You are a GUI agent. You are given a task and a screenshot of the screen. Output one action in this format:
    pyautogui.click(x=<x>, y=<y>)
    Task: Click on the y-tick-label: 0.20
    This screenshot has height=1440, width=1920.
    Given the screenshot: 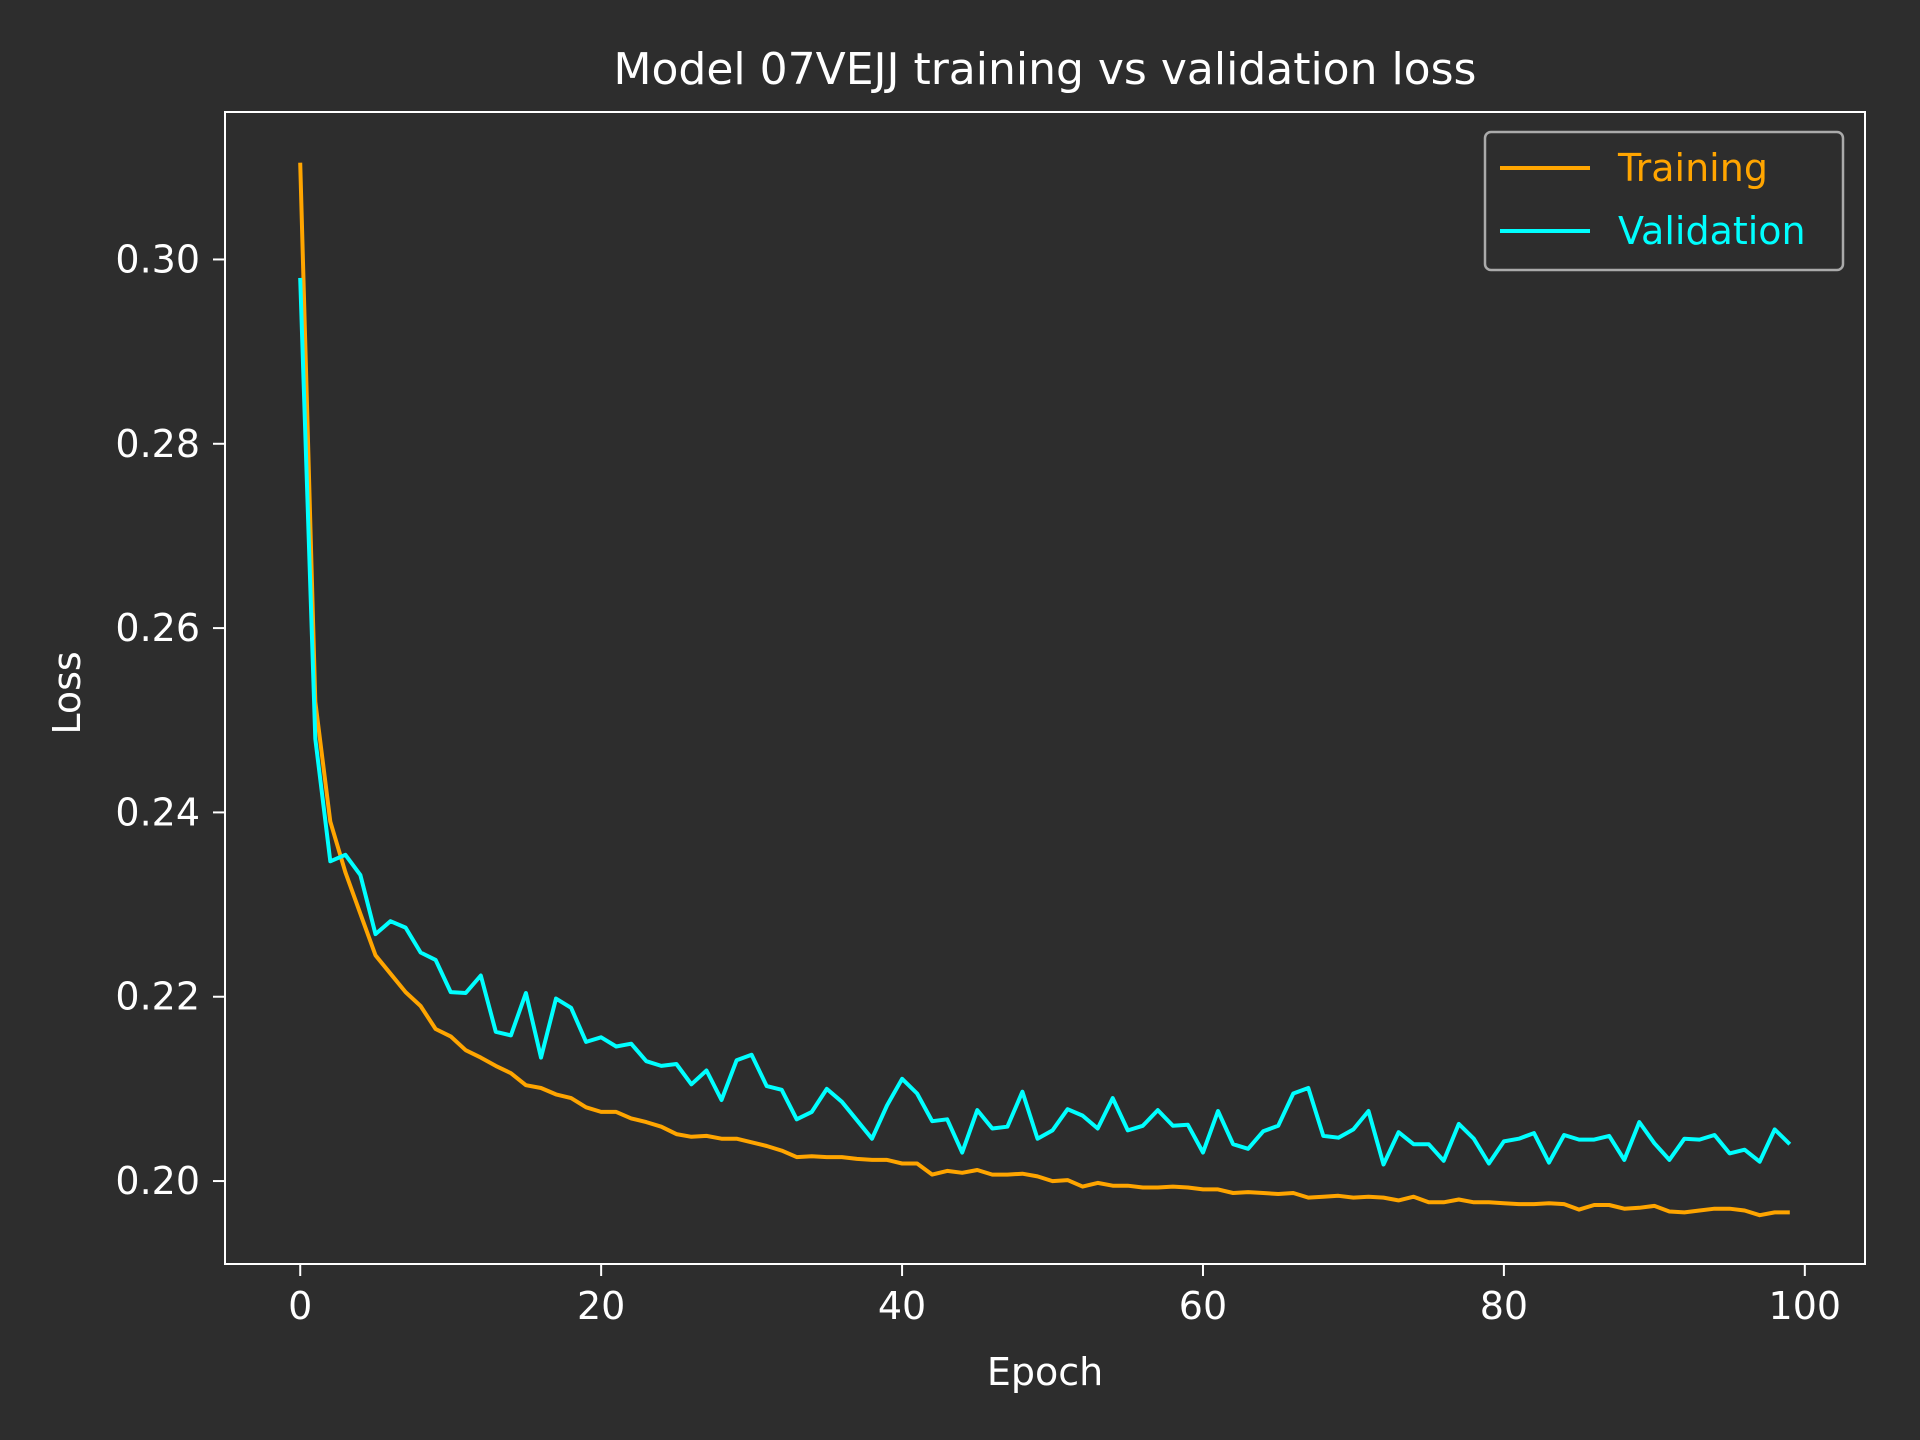 What is the action you would take?
    pyautogui.click(x=157, y=1181)
    